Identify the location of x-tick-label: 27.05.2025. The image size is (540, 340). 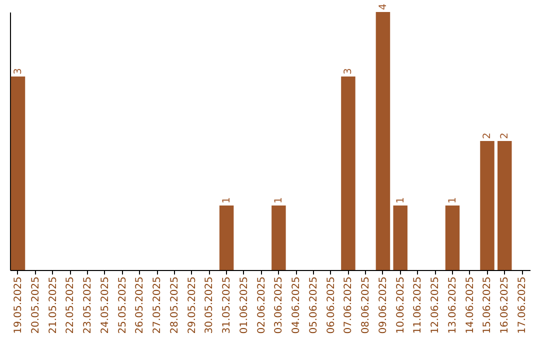
(158, 305).